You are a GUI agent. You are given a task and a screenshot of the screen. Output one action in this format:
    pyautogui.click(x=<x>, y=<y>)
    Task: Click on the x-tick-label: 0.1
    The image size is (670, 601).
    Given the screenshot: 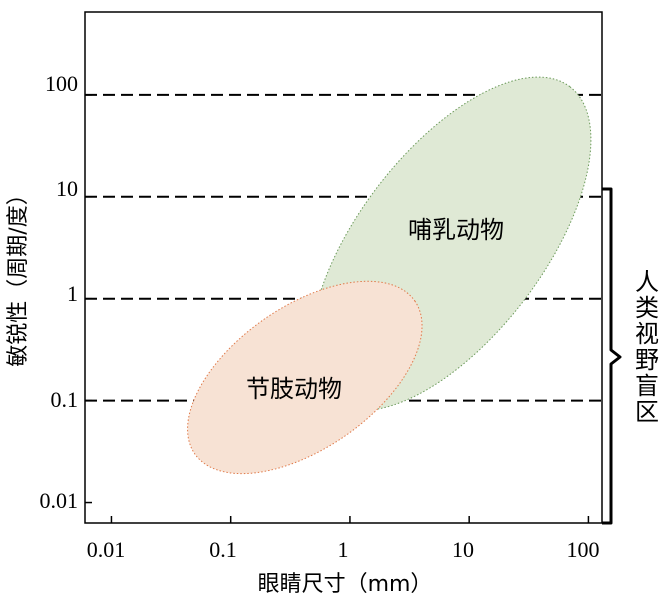 What is the action you would take?
    pyautogui.click(x=223, y=549)
    